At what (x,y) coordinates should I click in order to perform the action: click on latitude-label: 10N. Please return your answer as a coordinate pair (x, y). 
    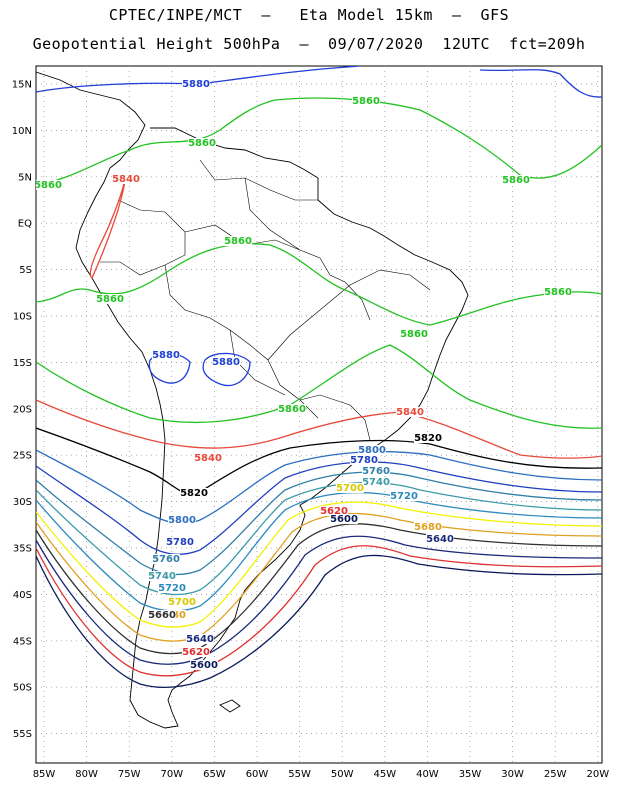
    Looking at the image, I should click on (22, 131).